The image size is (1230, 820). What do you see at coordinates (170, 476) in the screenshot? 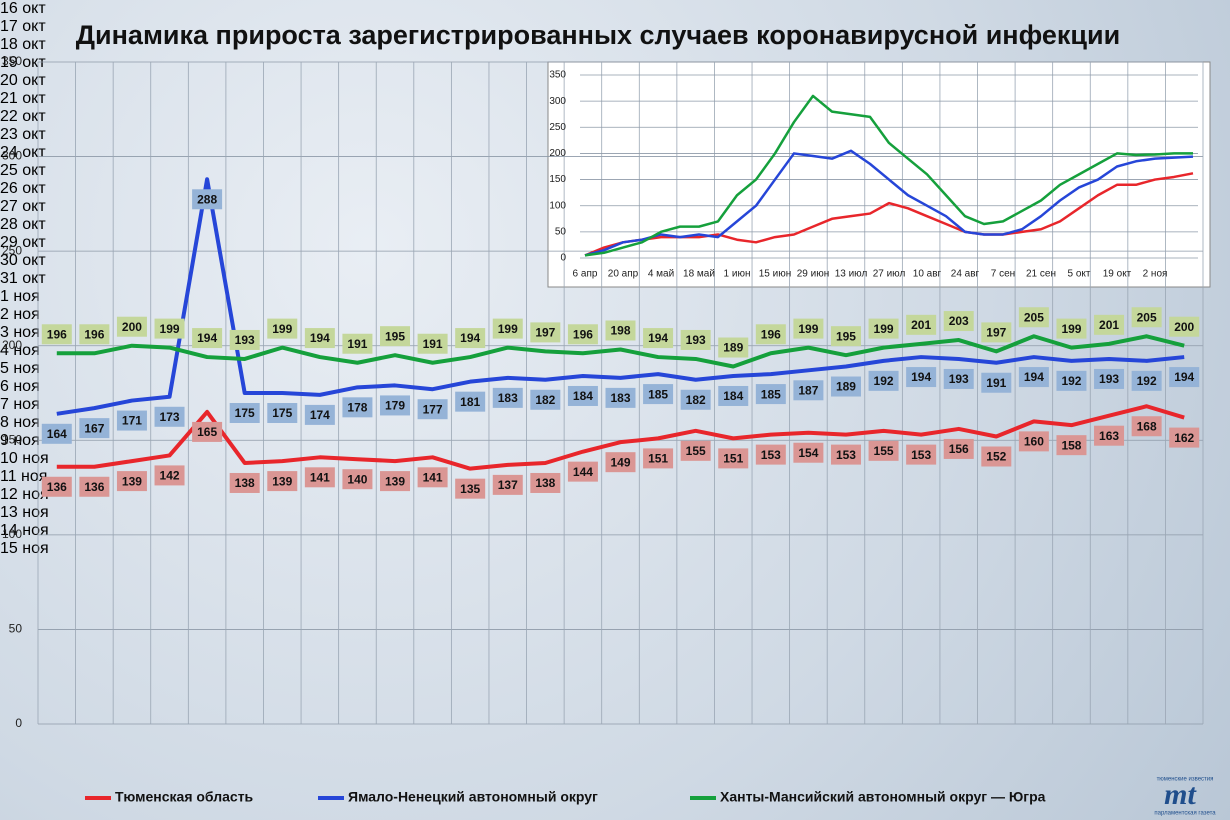
I see `data-label: 142` at bounding box center [170, 476].